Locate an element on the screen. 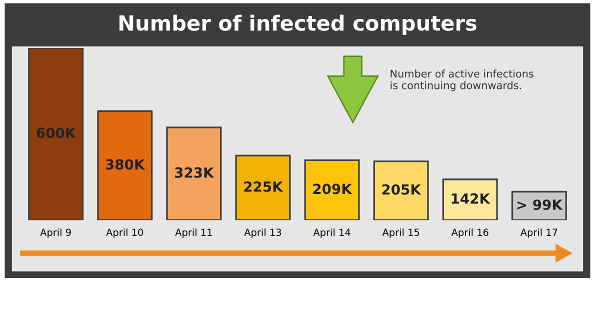 This screenshot has width=595, height=331. data-label: 142K is located at coordinates (471, 198).